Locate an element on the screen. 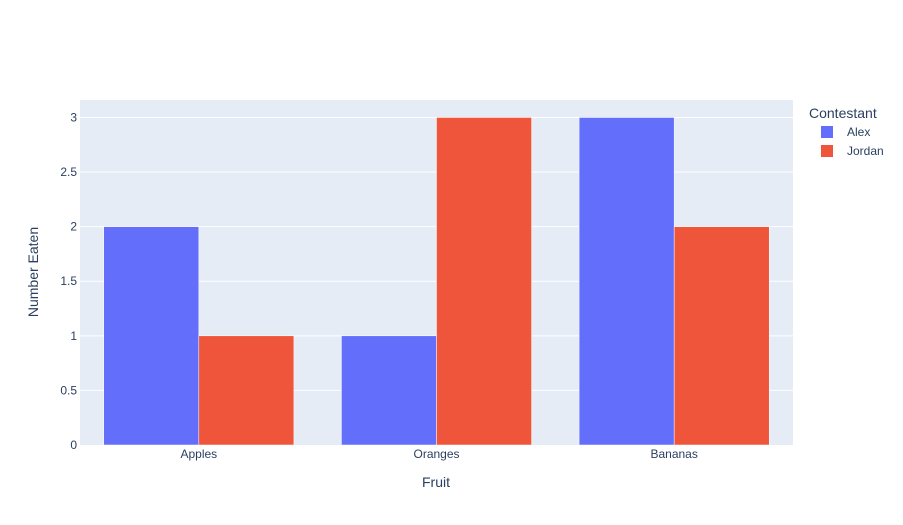 The image size is (903, 525). y-tick-label: 2.5 is located at coordinates (68, 172).